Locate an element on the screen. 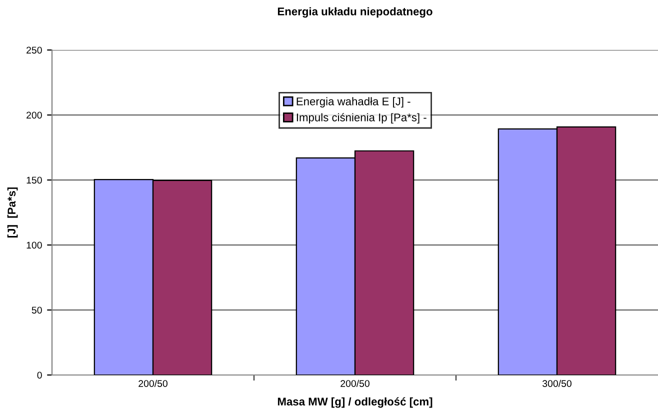 Image resolution: width=658 pixels, height=413 pixels. y-tick-label: 50 is located at coordinates (37, 310).